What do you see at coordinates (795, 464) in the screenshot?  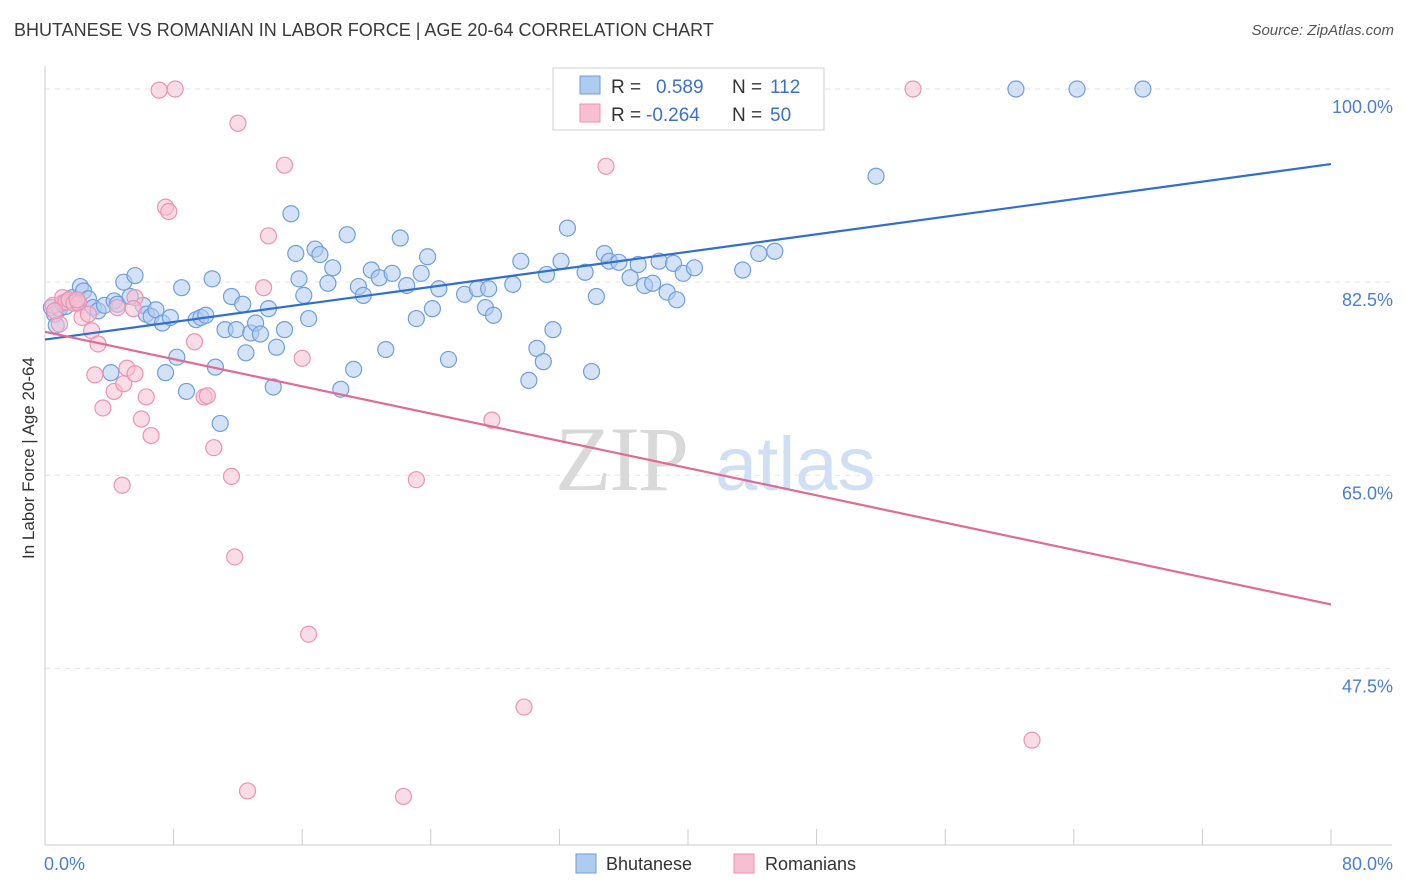 I see `watermark-atlas: atlas` at bounding box center [795, 464].